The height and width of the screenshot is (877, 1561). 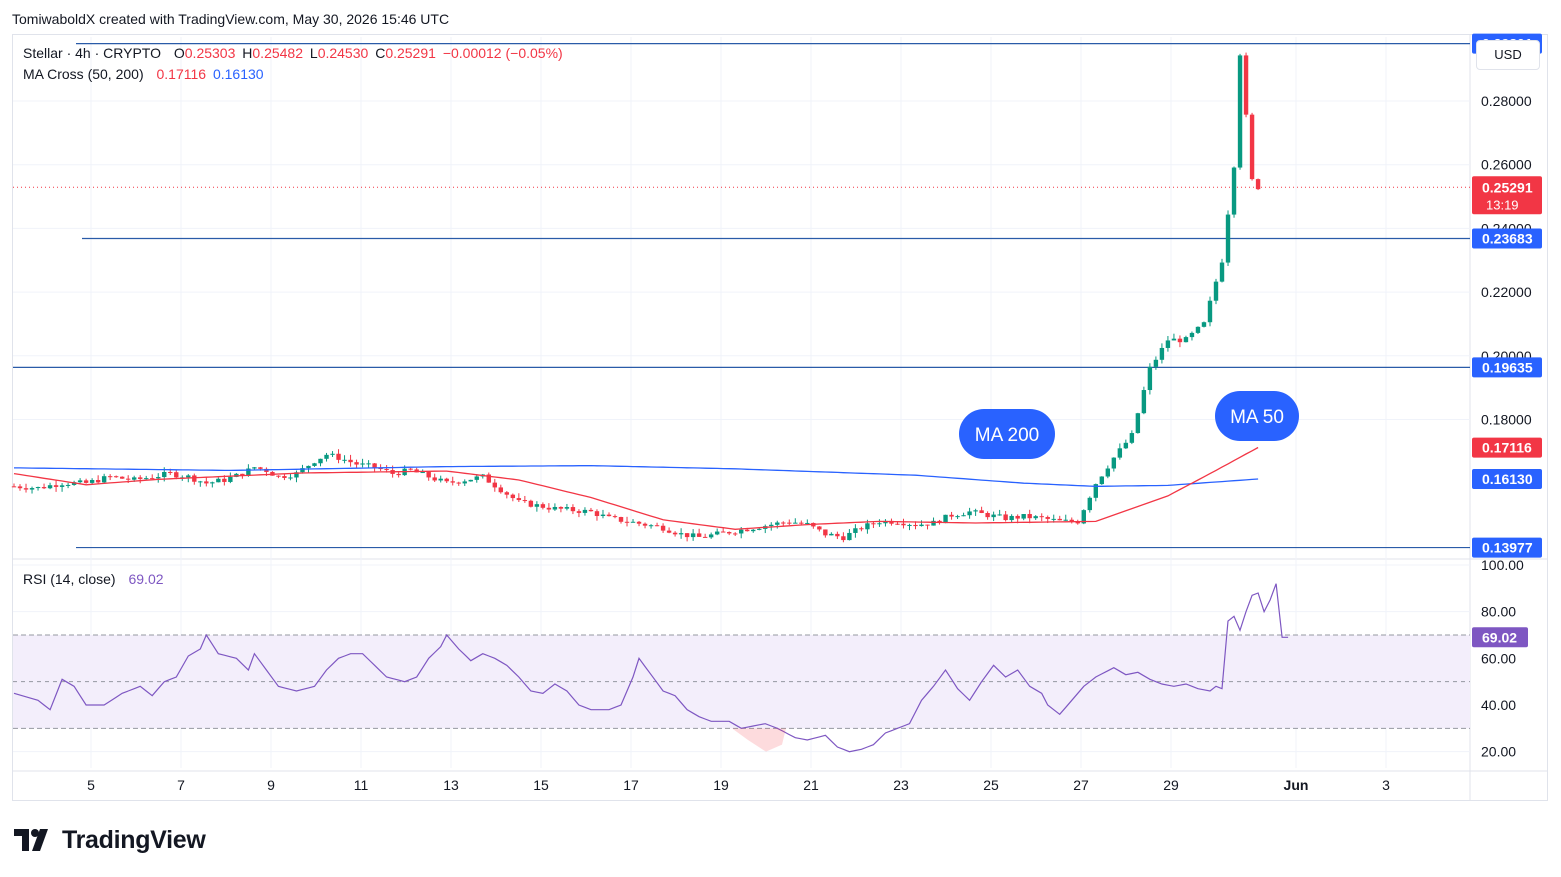 What do you see at coordinates (1007, 434) in the screenshot?
I see `ma200-bubble-shape` at bounding box center [1007, 434].